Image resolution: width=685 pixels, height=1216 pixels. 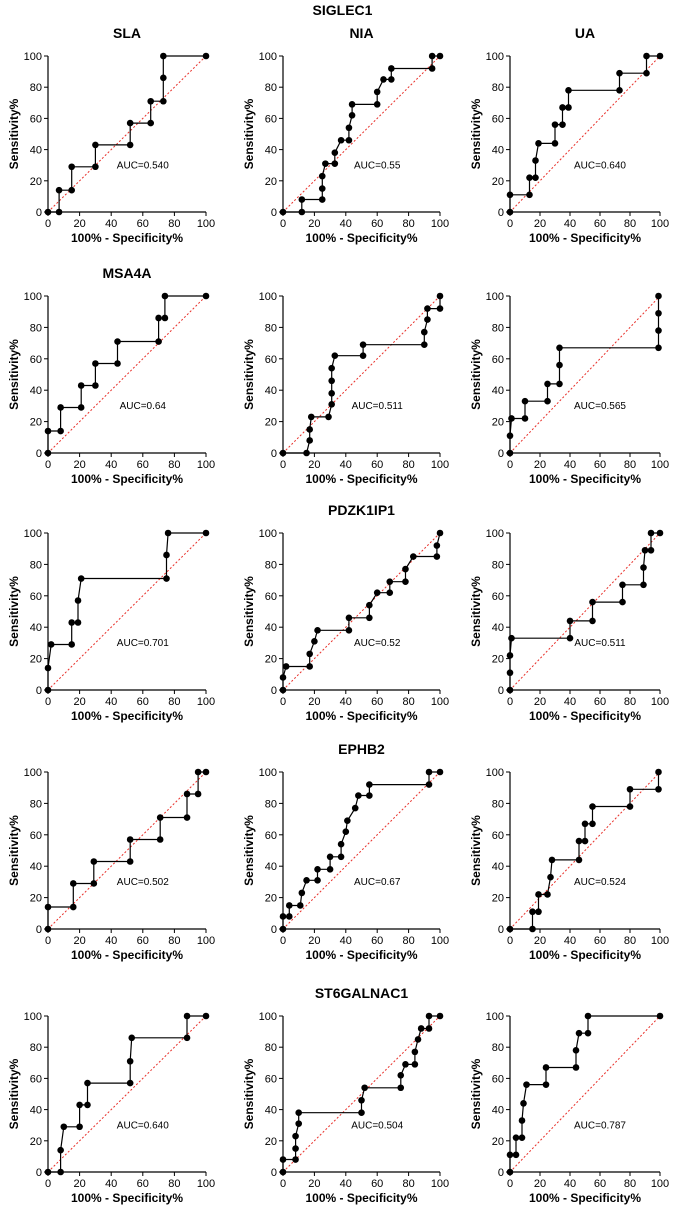 What do you see at coordinates (440, 1184) in the screenshot?
I see `panel-5-2-x-tick-label: 100` at bounding box center [440, 1184].